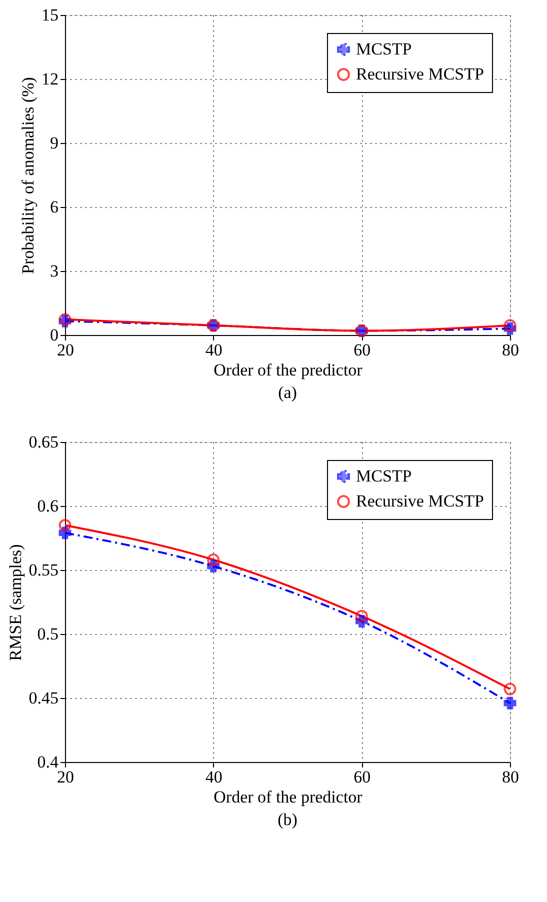  What do you see at coordinates (54, 207) in the screenshot?
I see `y-tick-label: 6` at bounding box center [54, 207].